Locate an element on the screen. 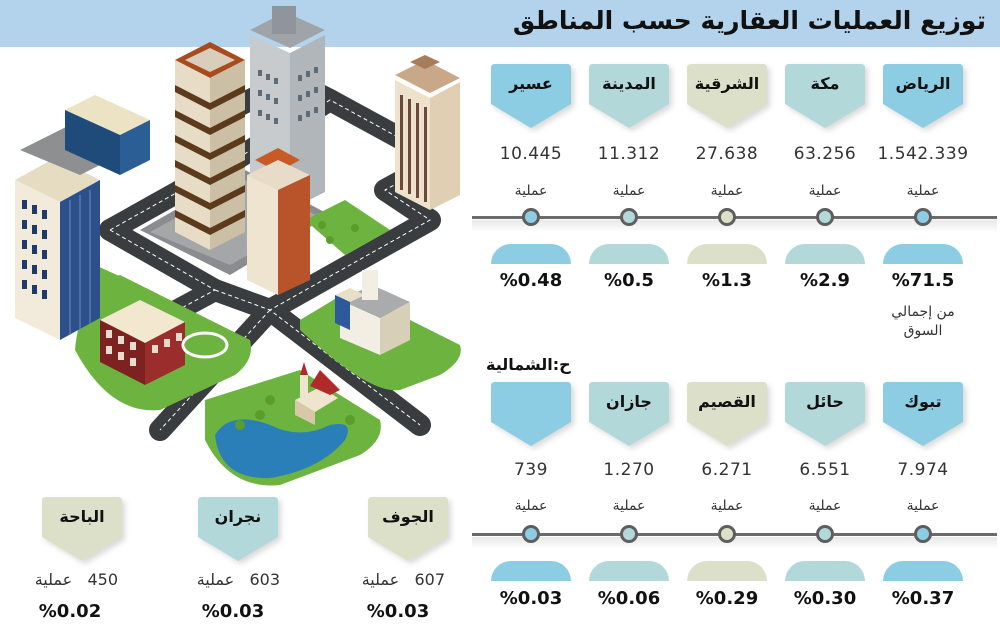 The height and width of the screenshot is (636, 1000). market-share: %0.5 is located at coordinates (629, 280).